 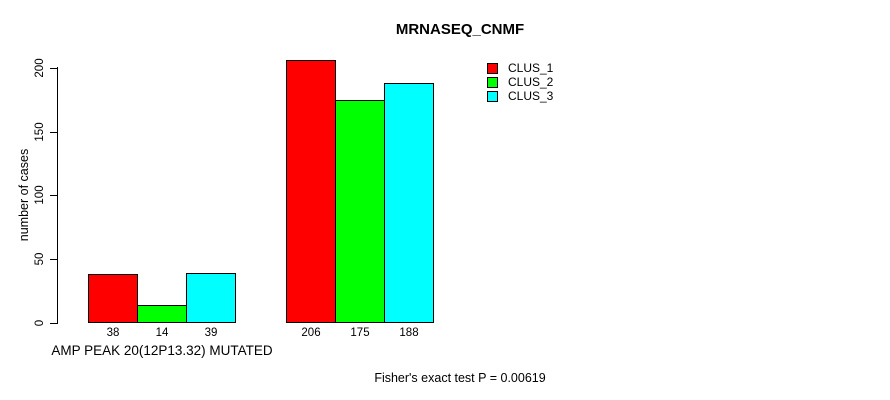 I want to click on y-tick-label: 200, so click(x=40, y=68).